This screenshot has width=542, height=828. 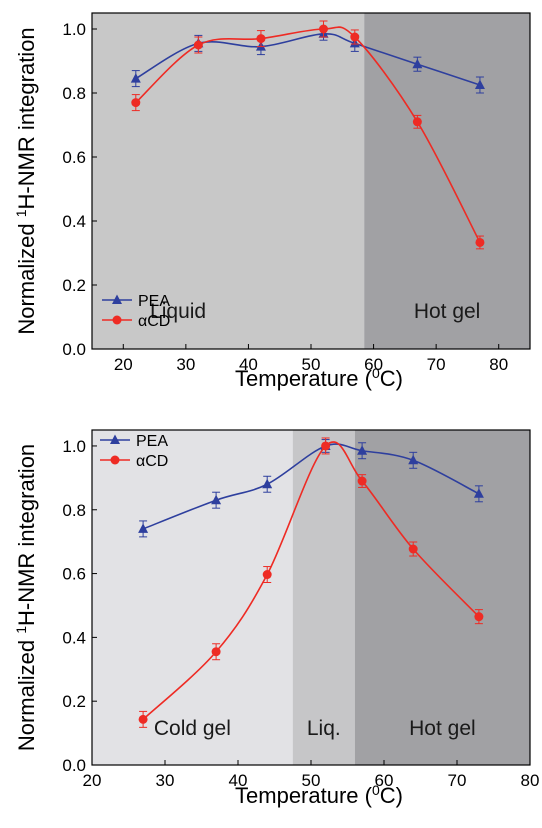 I want to click on region-label: Cold gel, so click(x=192, y=728).